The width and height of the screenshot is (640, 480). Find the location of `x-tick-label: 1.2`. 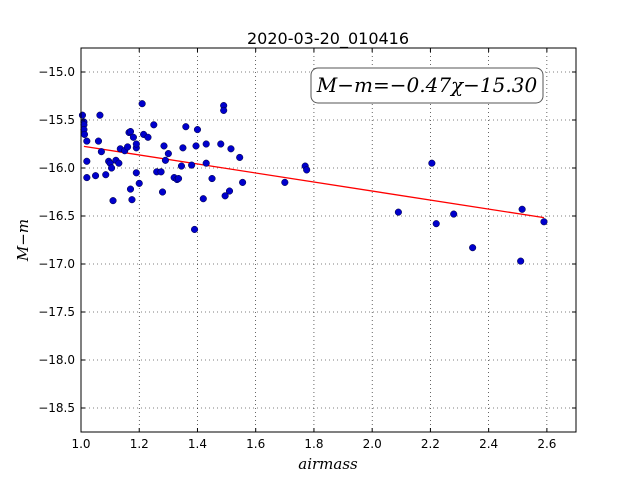

x-tick-label: 1.2 is located at coordinates (139, 444).